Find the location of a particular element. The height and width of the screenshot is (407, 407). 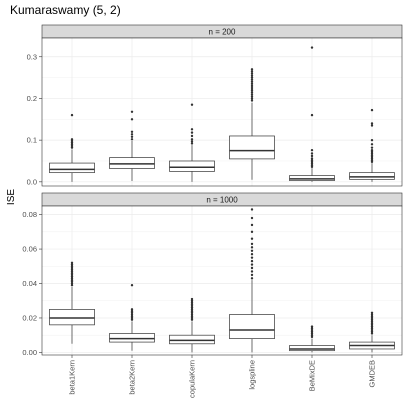

x-tick-label: logspline is located at coordinates (252, 375).